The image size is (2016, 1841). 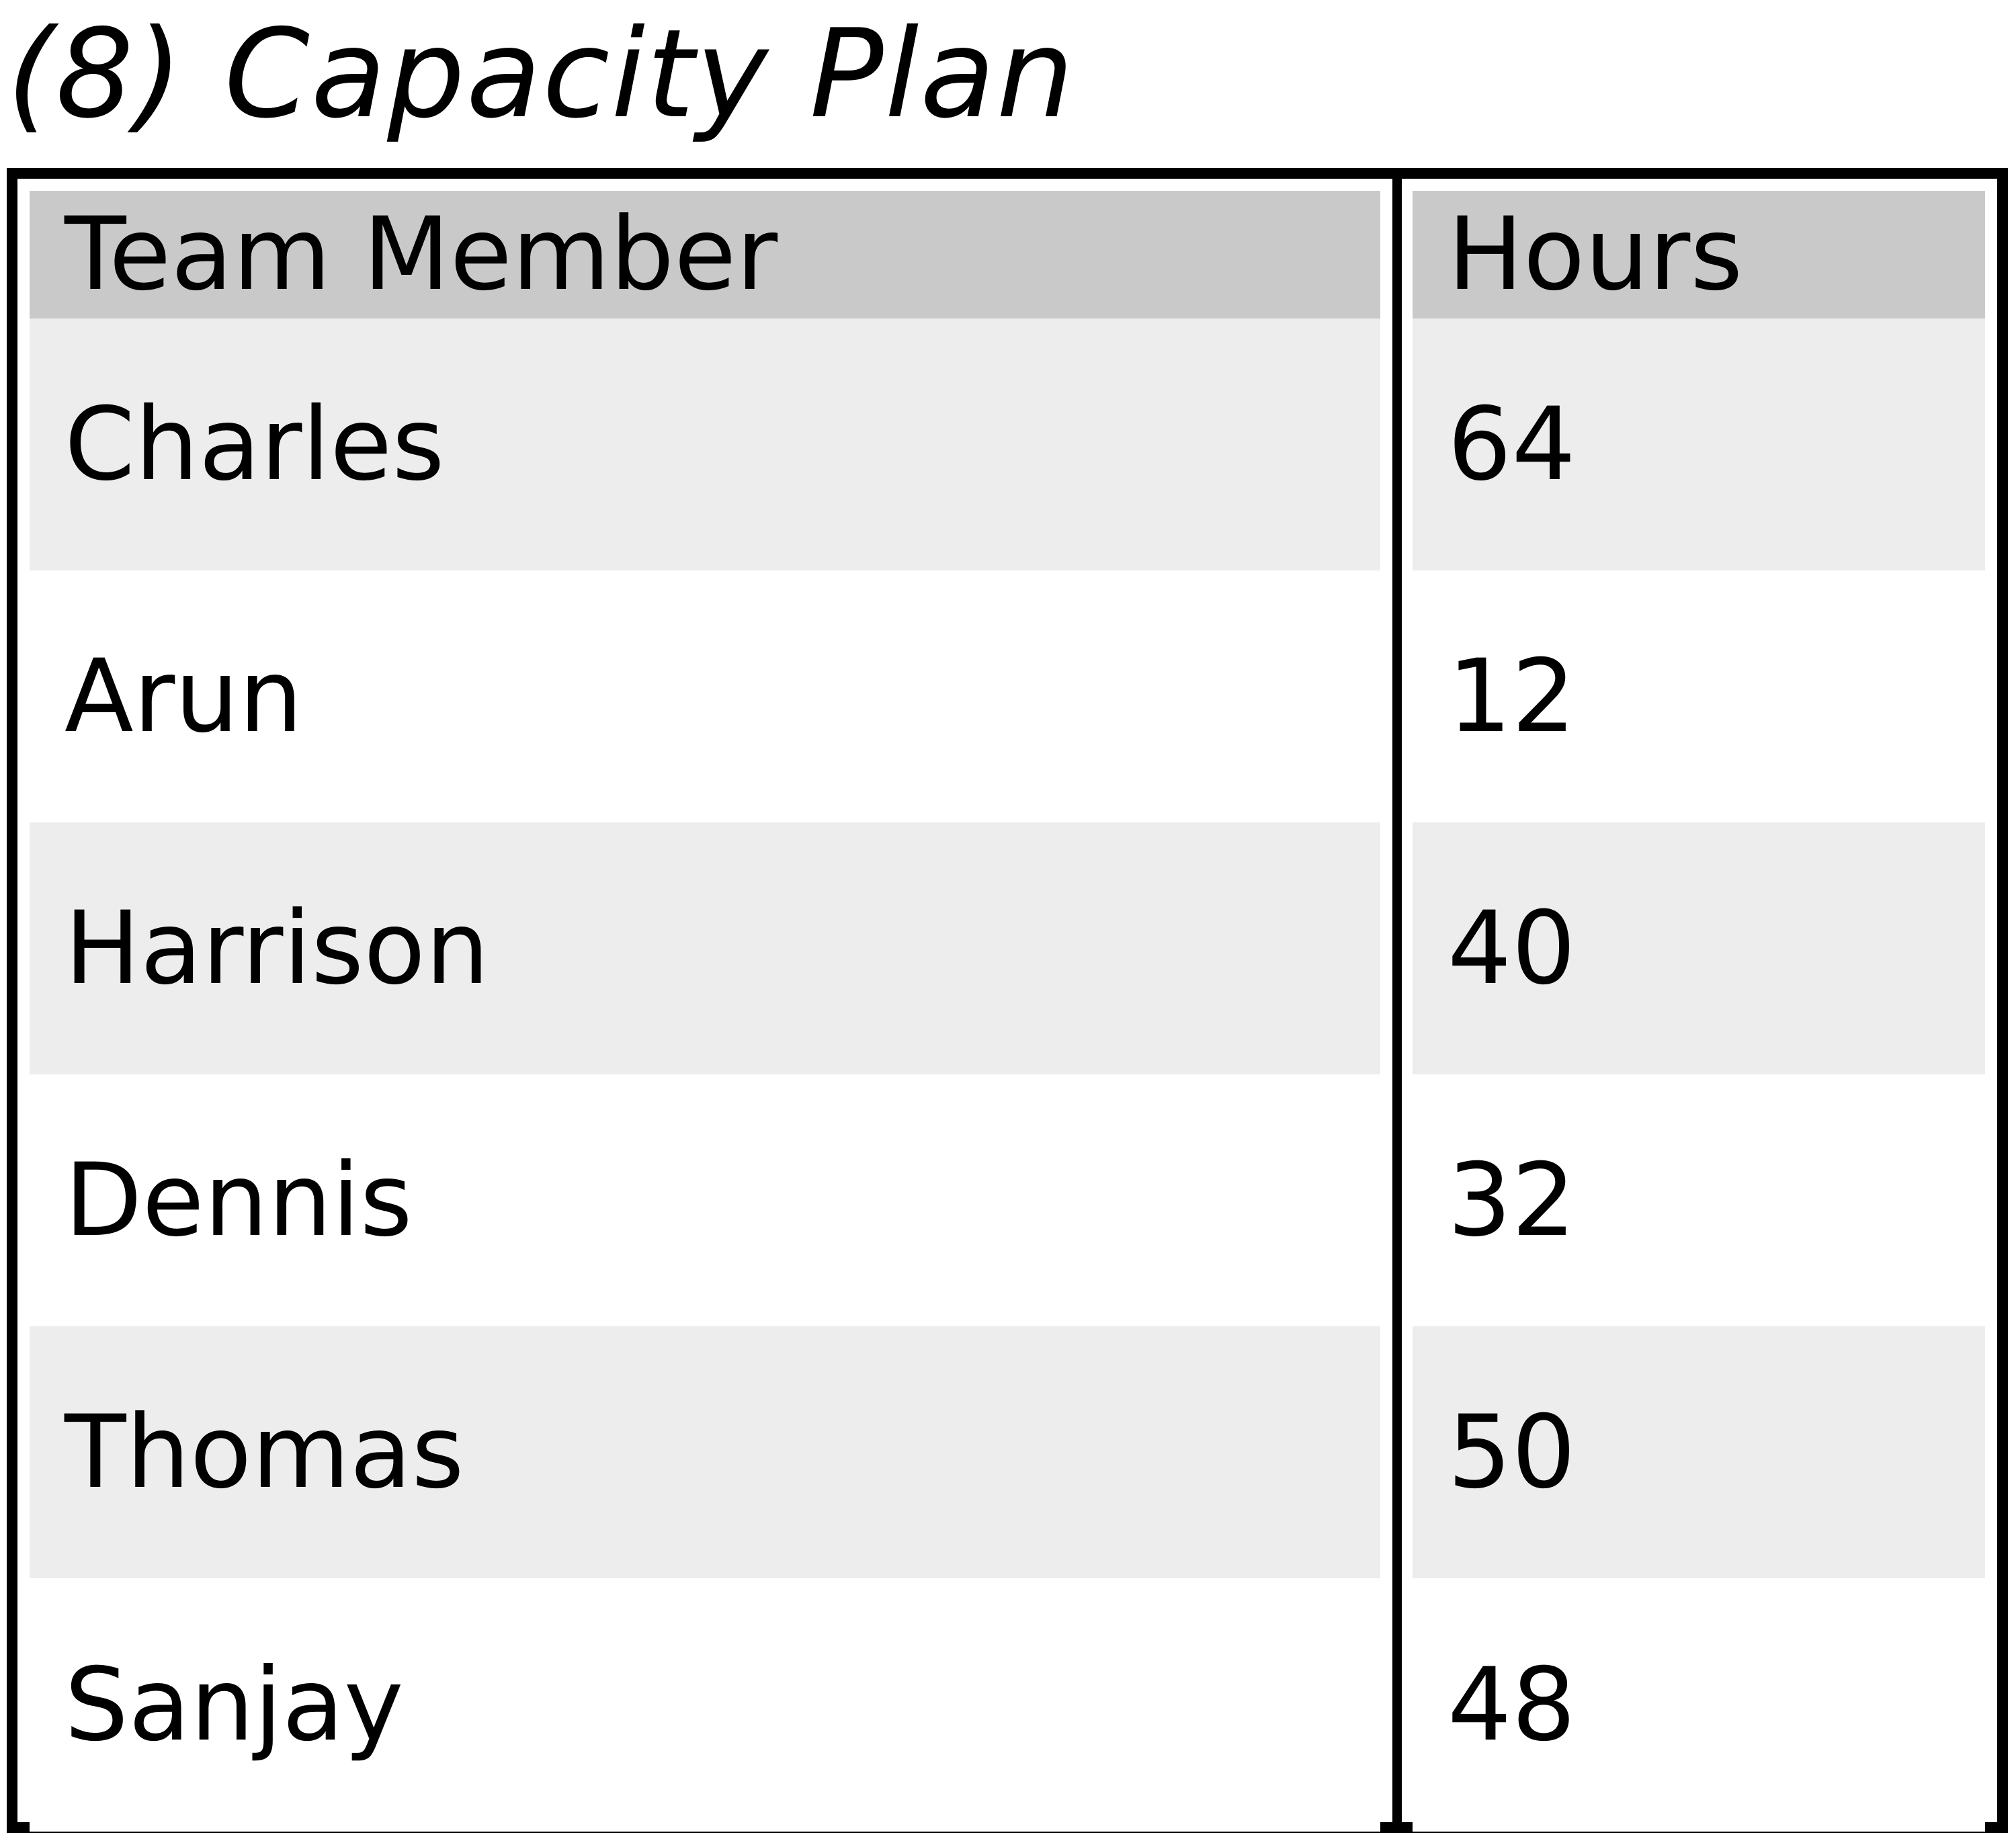 What do you see at coordinates (705, 254) in the screenshot?
I see `column-header-team-member: Team Member` at bounding box center [705, 254].